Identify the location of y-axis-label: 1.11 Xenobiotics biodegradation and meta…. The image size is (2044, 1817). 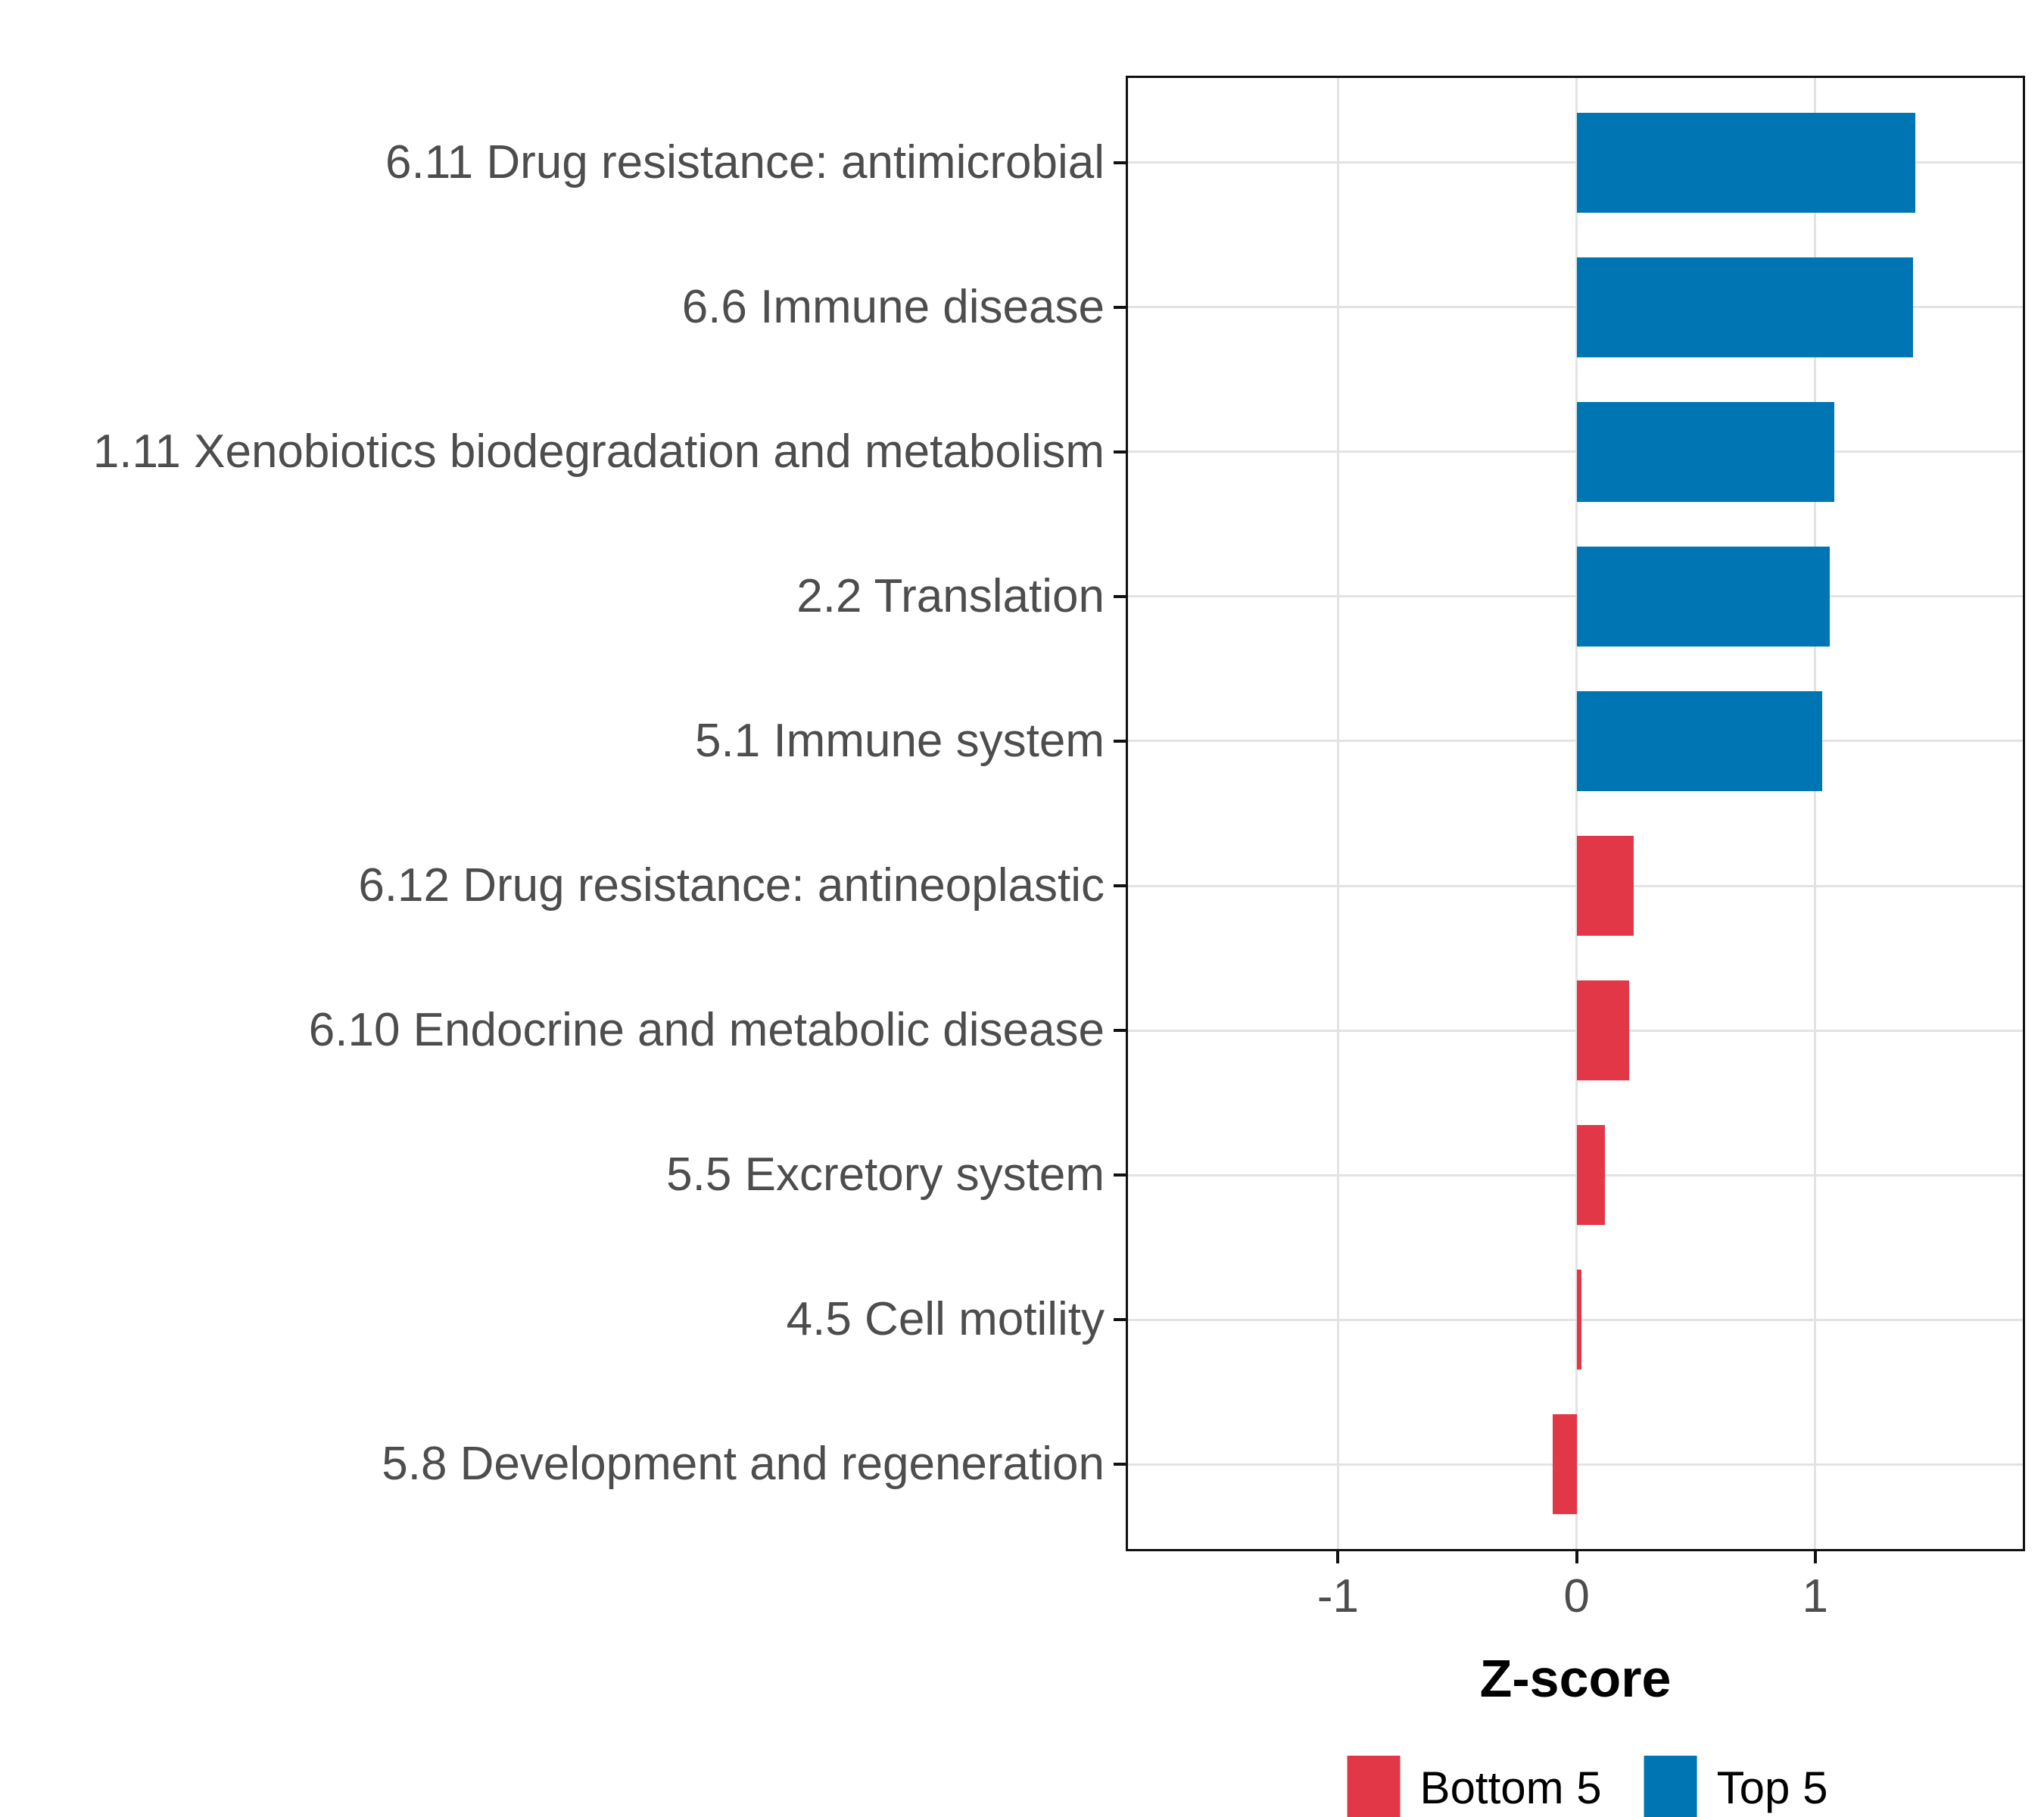
(598, 451).